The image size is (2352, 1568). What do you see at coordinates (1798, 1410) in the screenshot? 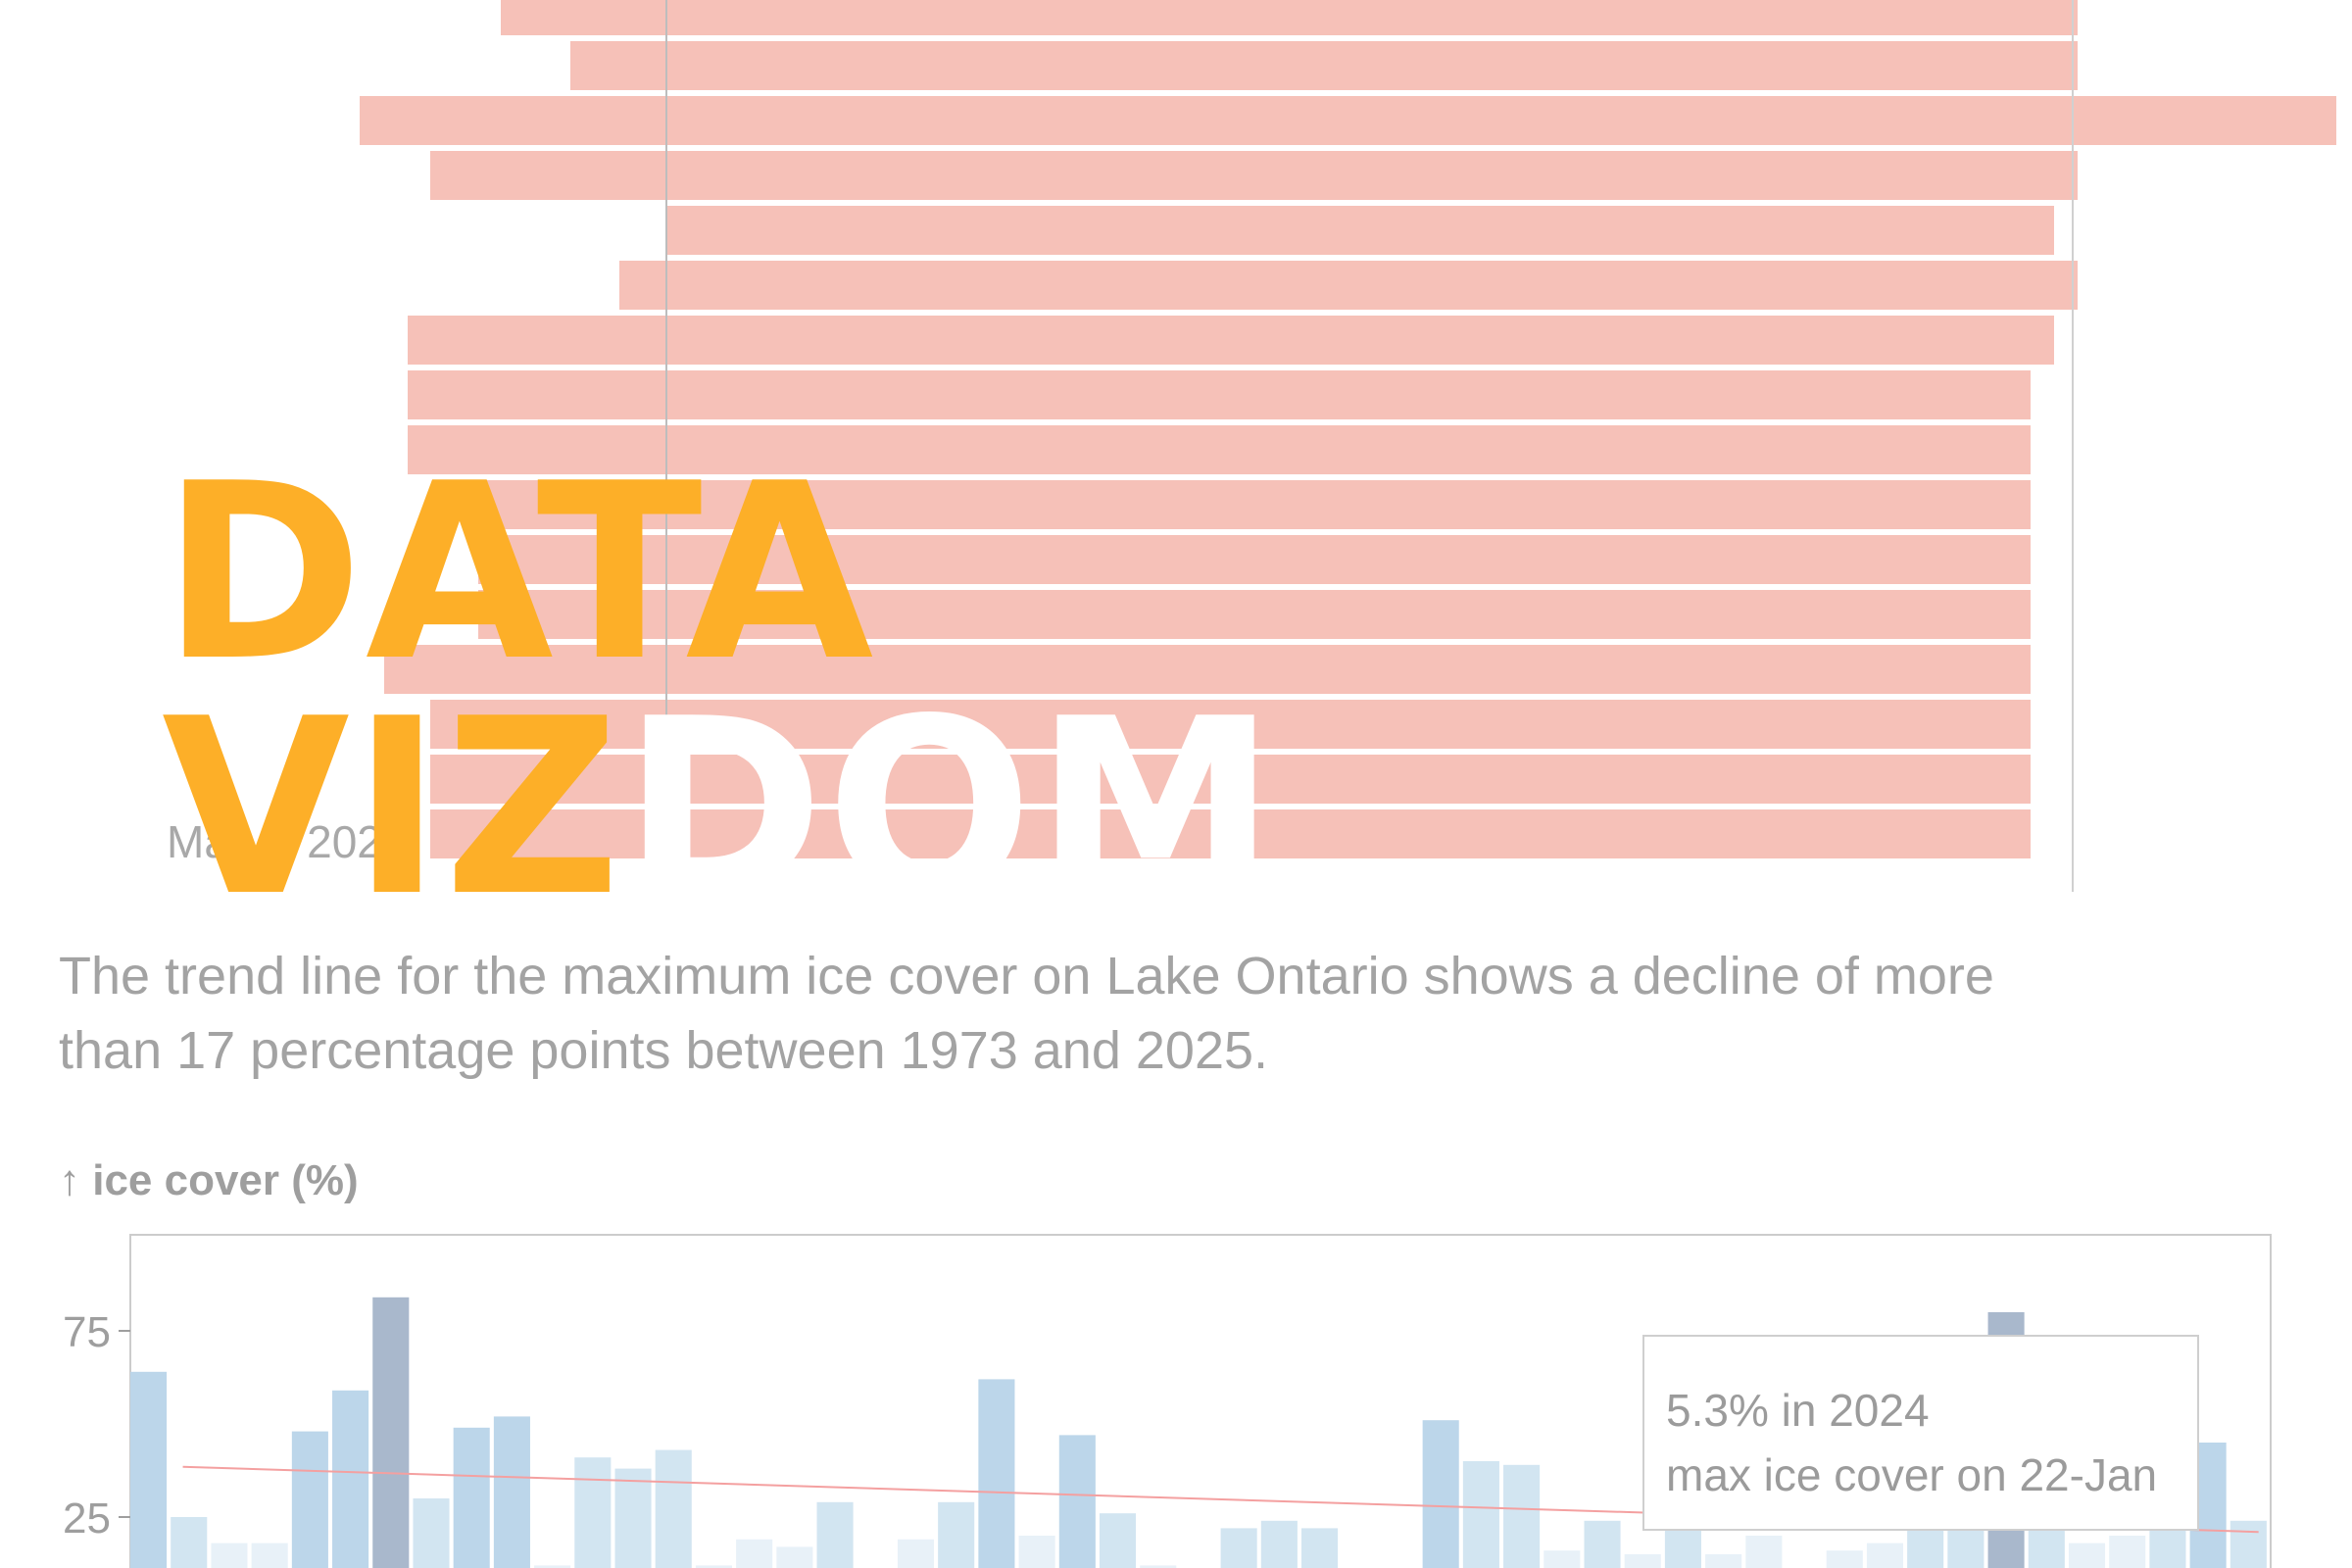
I see `tooltip-line1: 5.3% in 2024` at bounding box center [1798, 1410].